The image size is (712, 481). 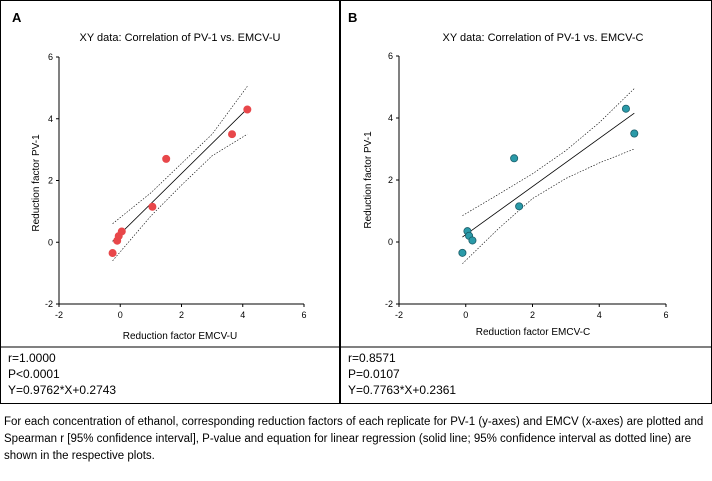 I want to click on panel-a-regression-line, so click(x=180, y=175).